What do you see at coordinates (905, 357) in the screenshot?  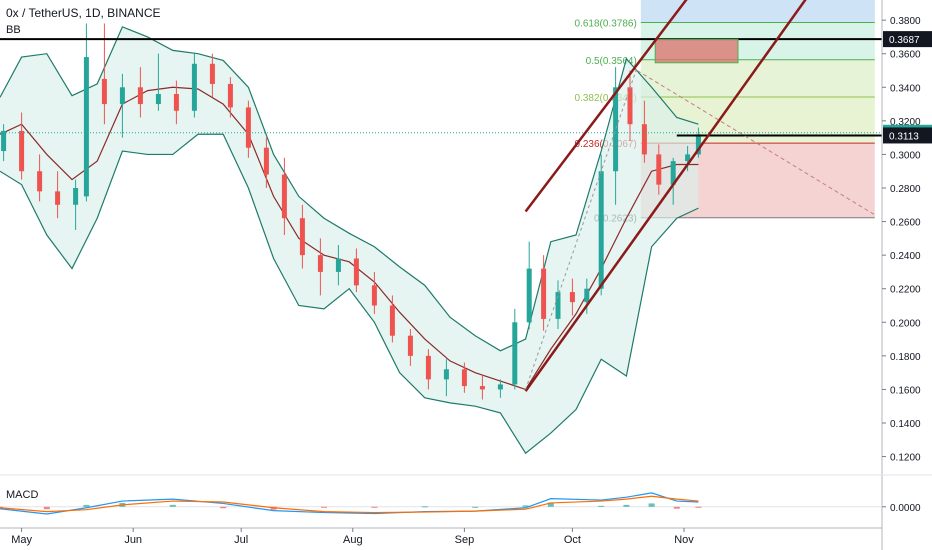 I see `y-tick-label: 0.1800` at bounding box center [905, 357].